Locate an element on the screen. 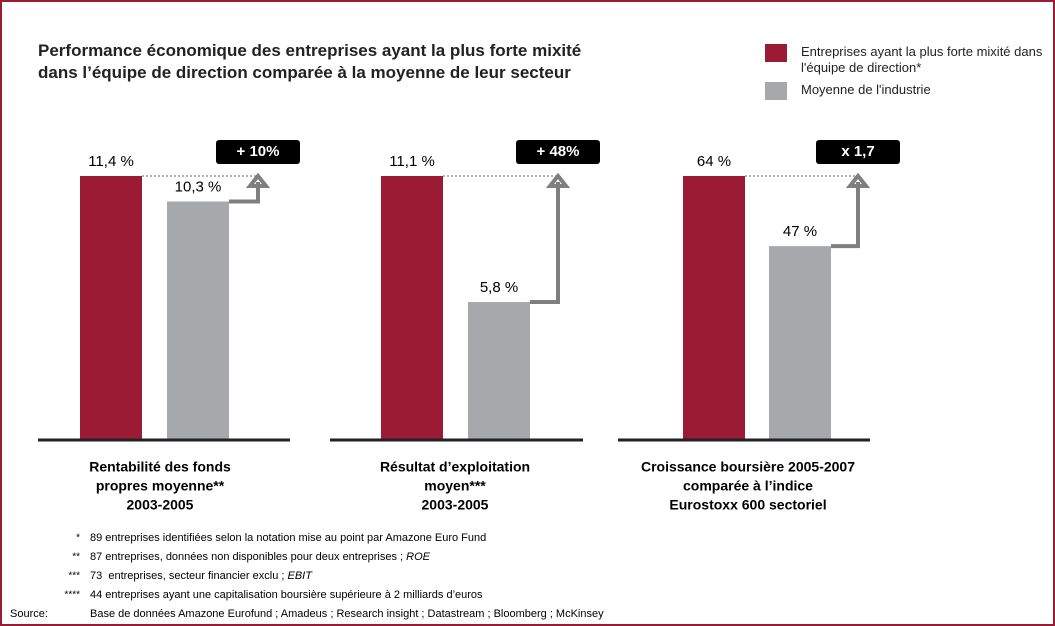  source-label: Source: is located at coordinates (29, 614).